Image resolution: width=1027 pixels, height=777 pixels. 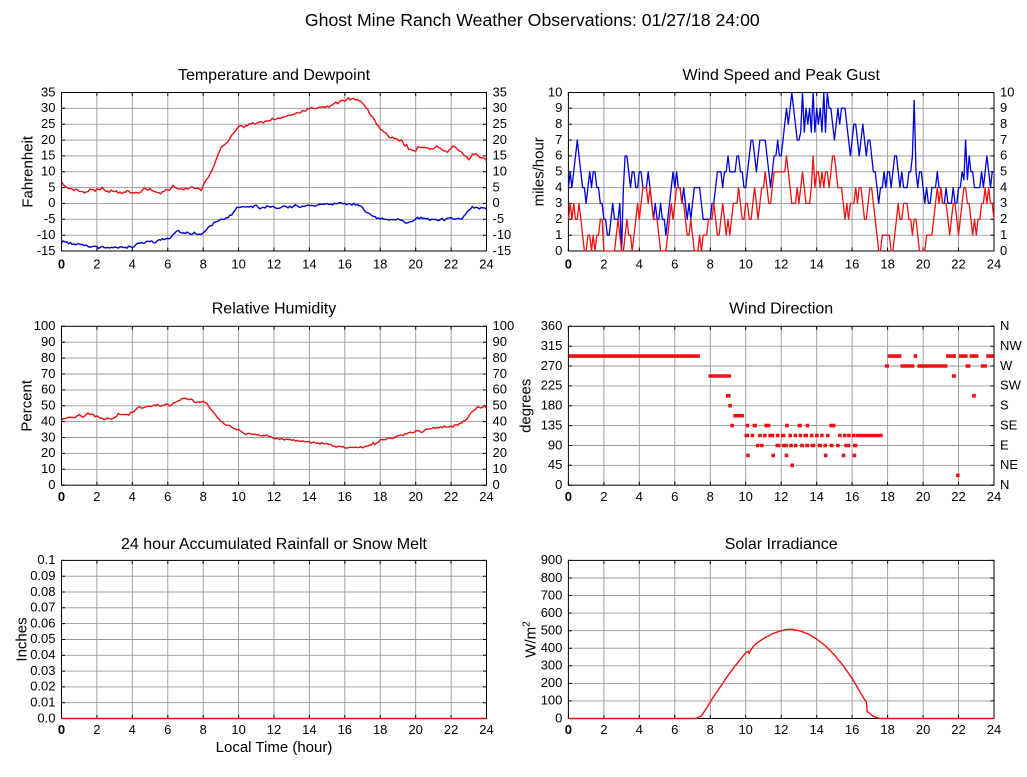 What do you see at coordinates (309, 729) in the screenshot?
I see `svg-text: 14` at bounding box center [309, 729].